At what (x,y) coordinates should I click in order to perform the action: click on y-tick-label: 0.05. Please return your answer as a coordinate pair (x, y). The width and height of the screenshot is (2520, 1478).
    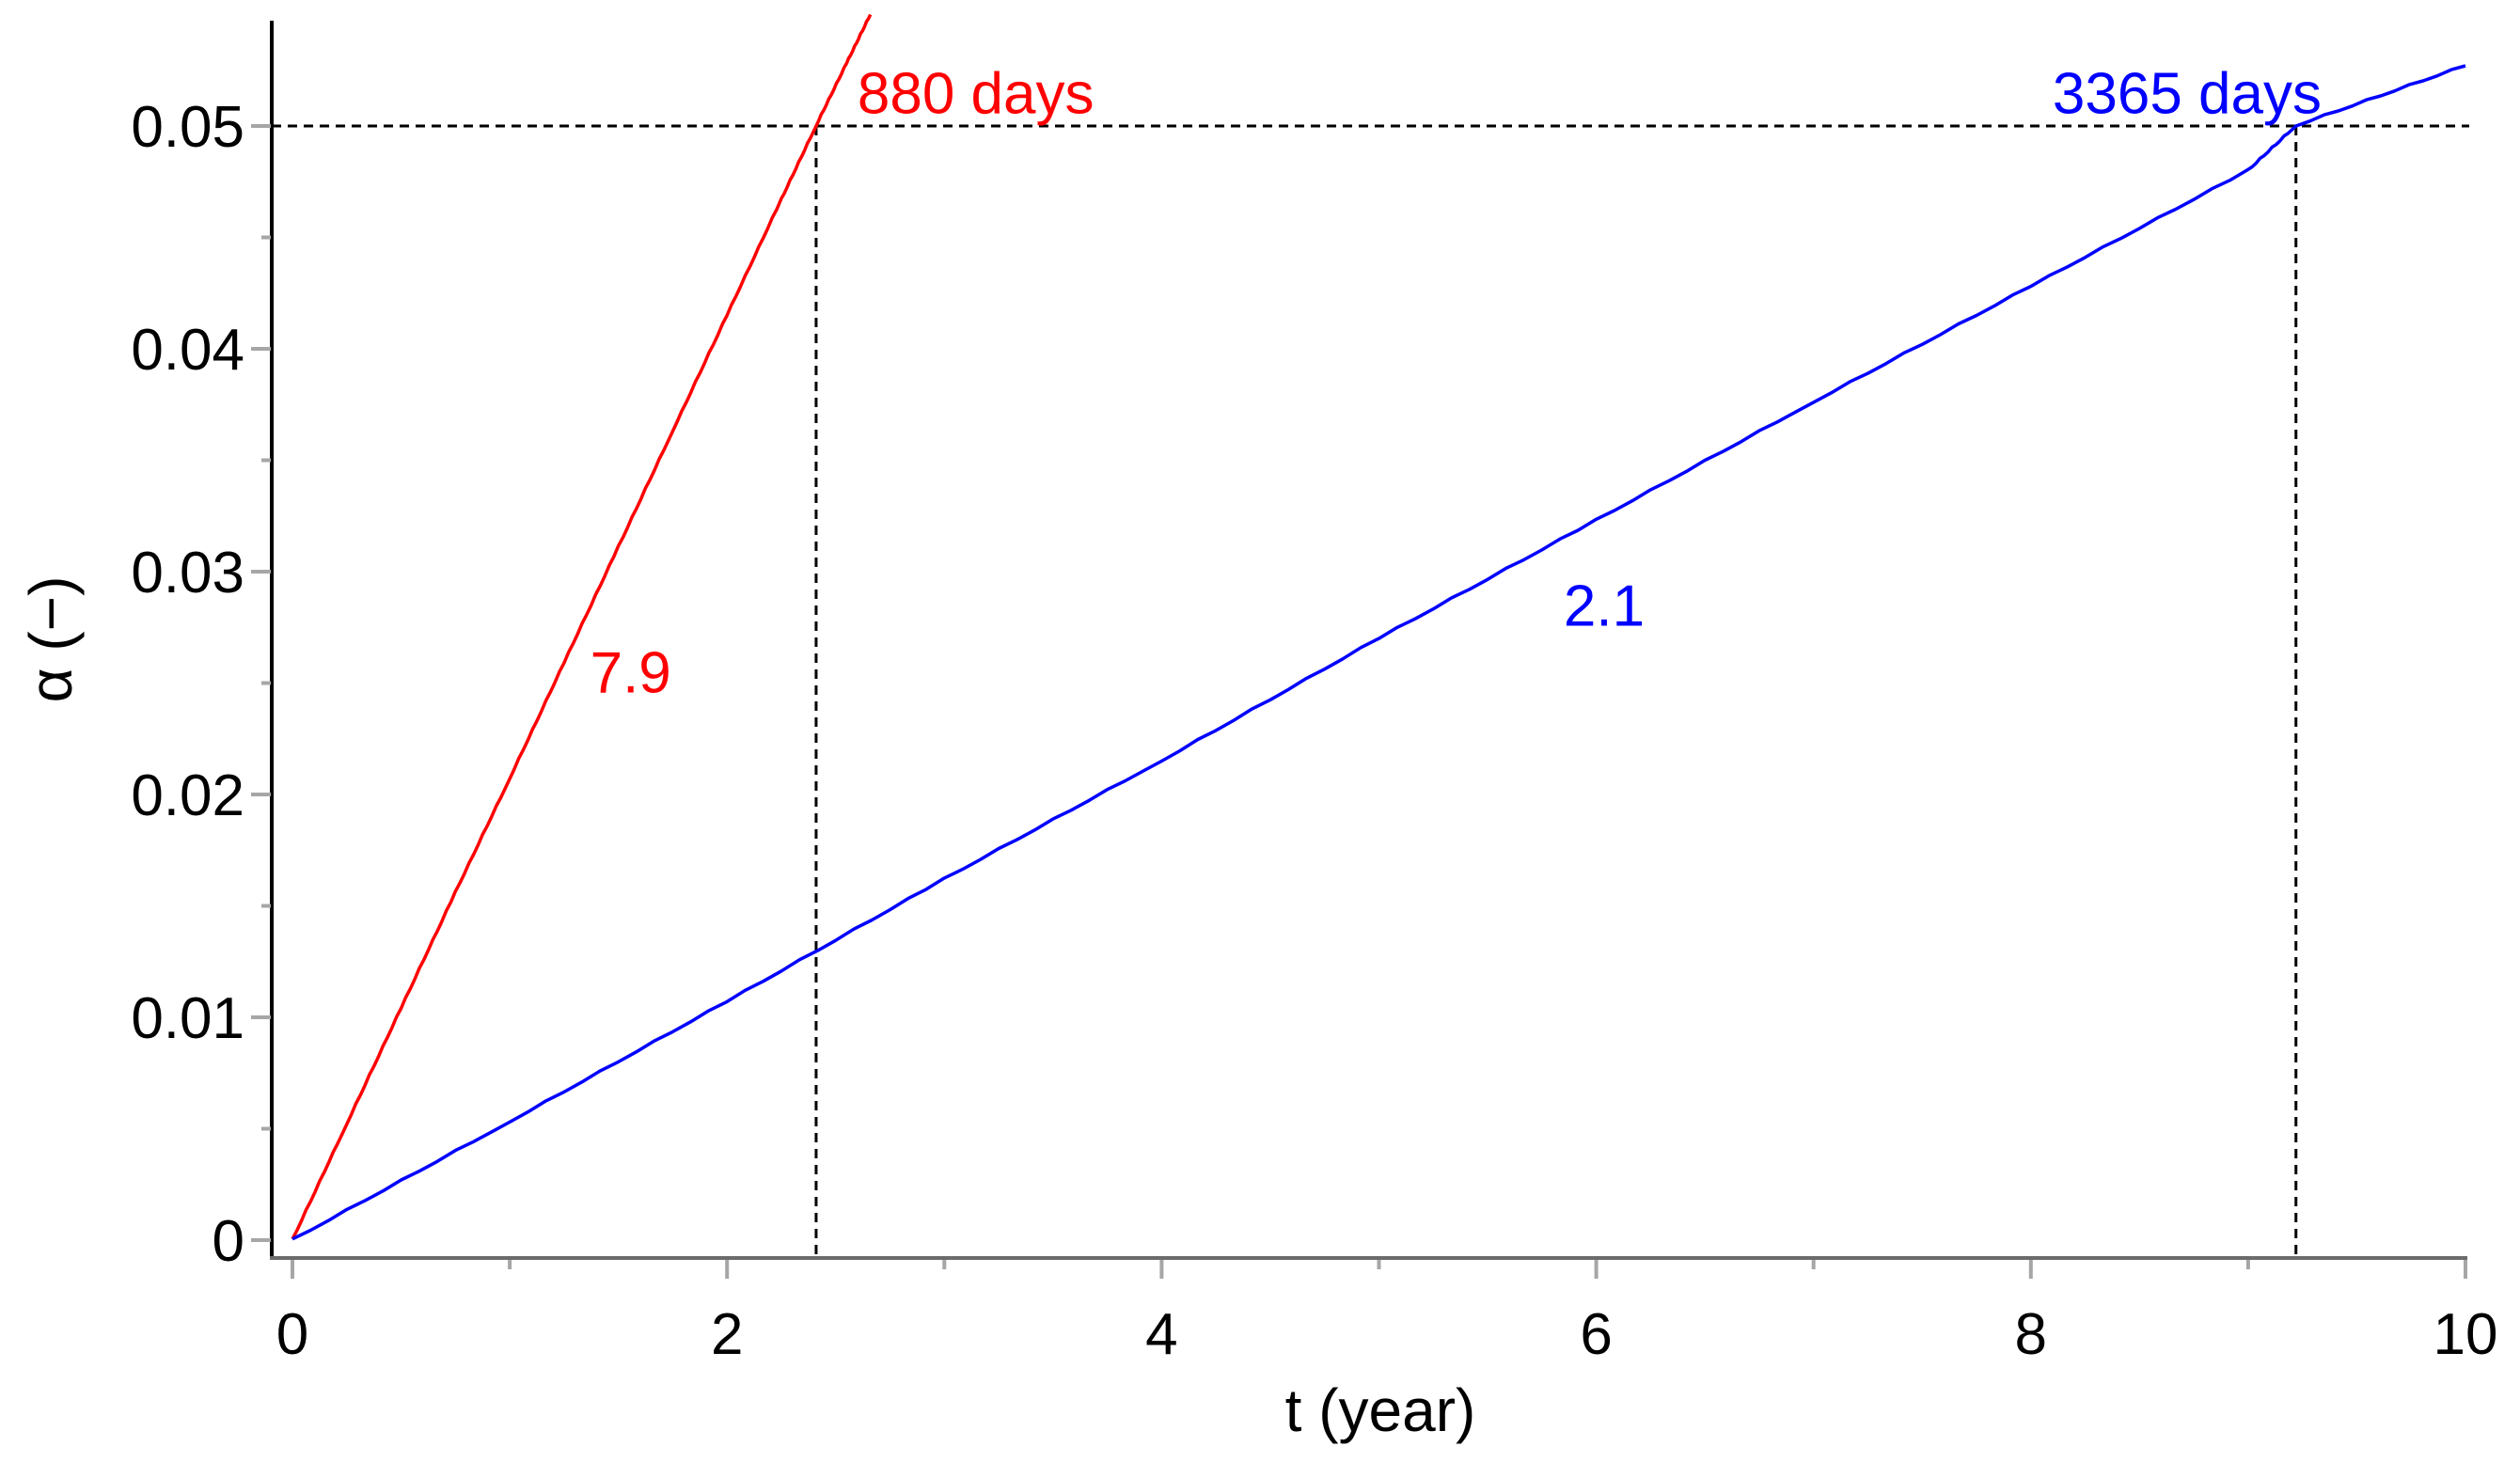
    Looking at the image, I should click on (187, 128).